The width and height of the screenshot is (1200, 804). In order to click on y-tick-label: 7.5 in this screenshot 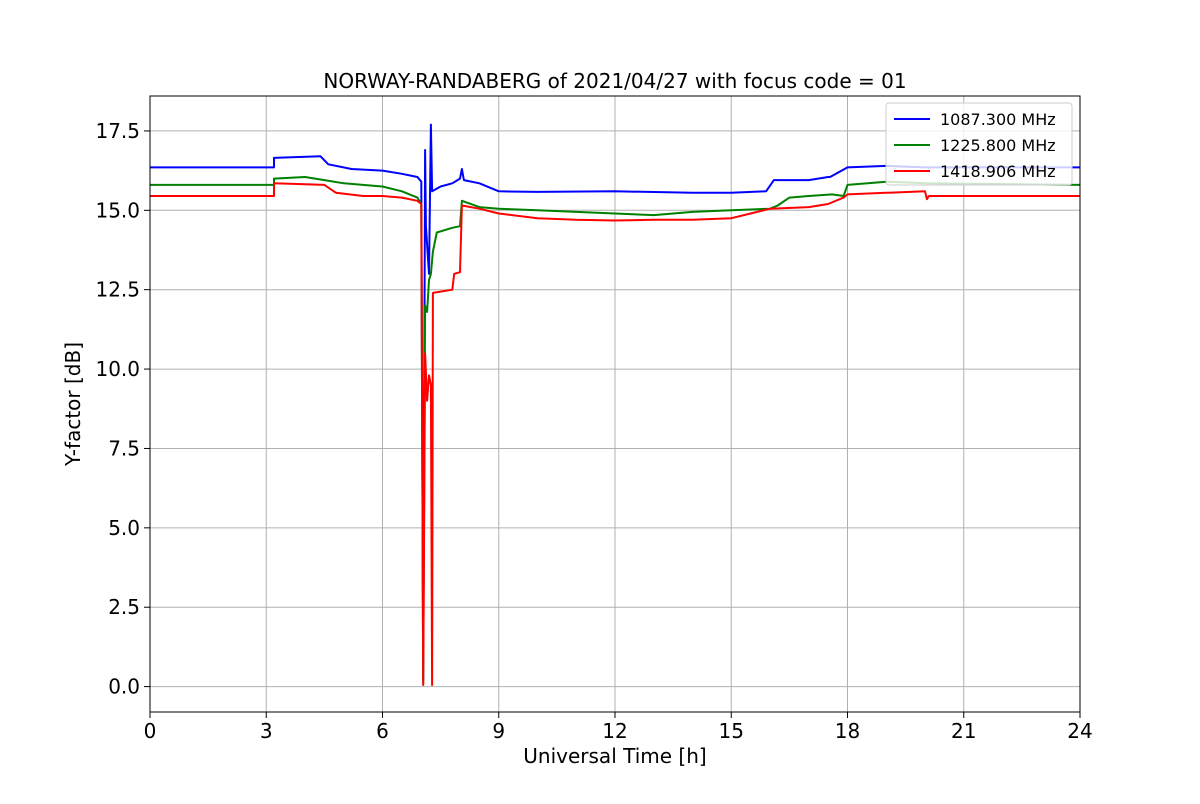, I will do `click(124, 448)`.